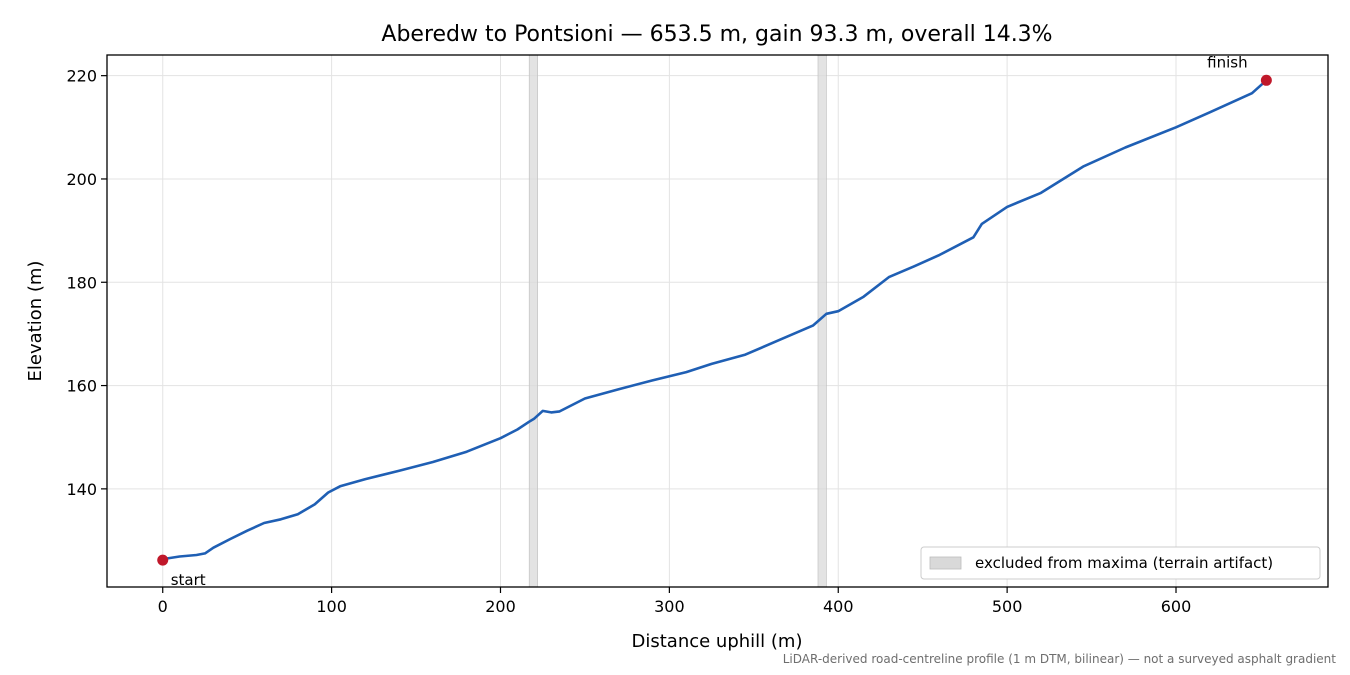 The width and height of the screenshot is (1350, 675). Describe the element at coordinates (1007, 606) in the screenshot. I see `x-tick-label: 500` at that location.